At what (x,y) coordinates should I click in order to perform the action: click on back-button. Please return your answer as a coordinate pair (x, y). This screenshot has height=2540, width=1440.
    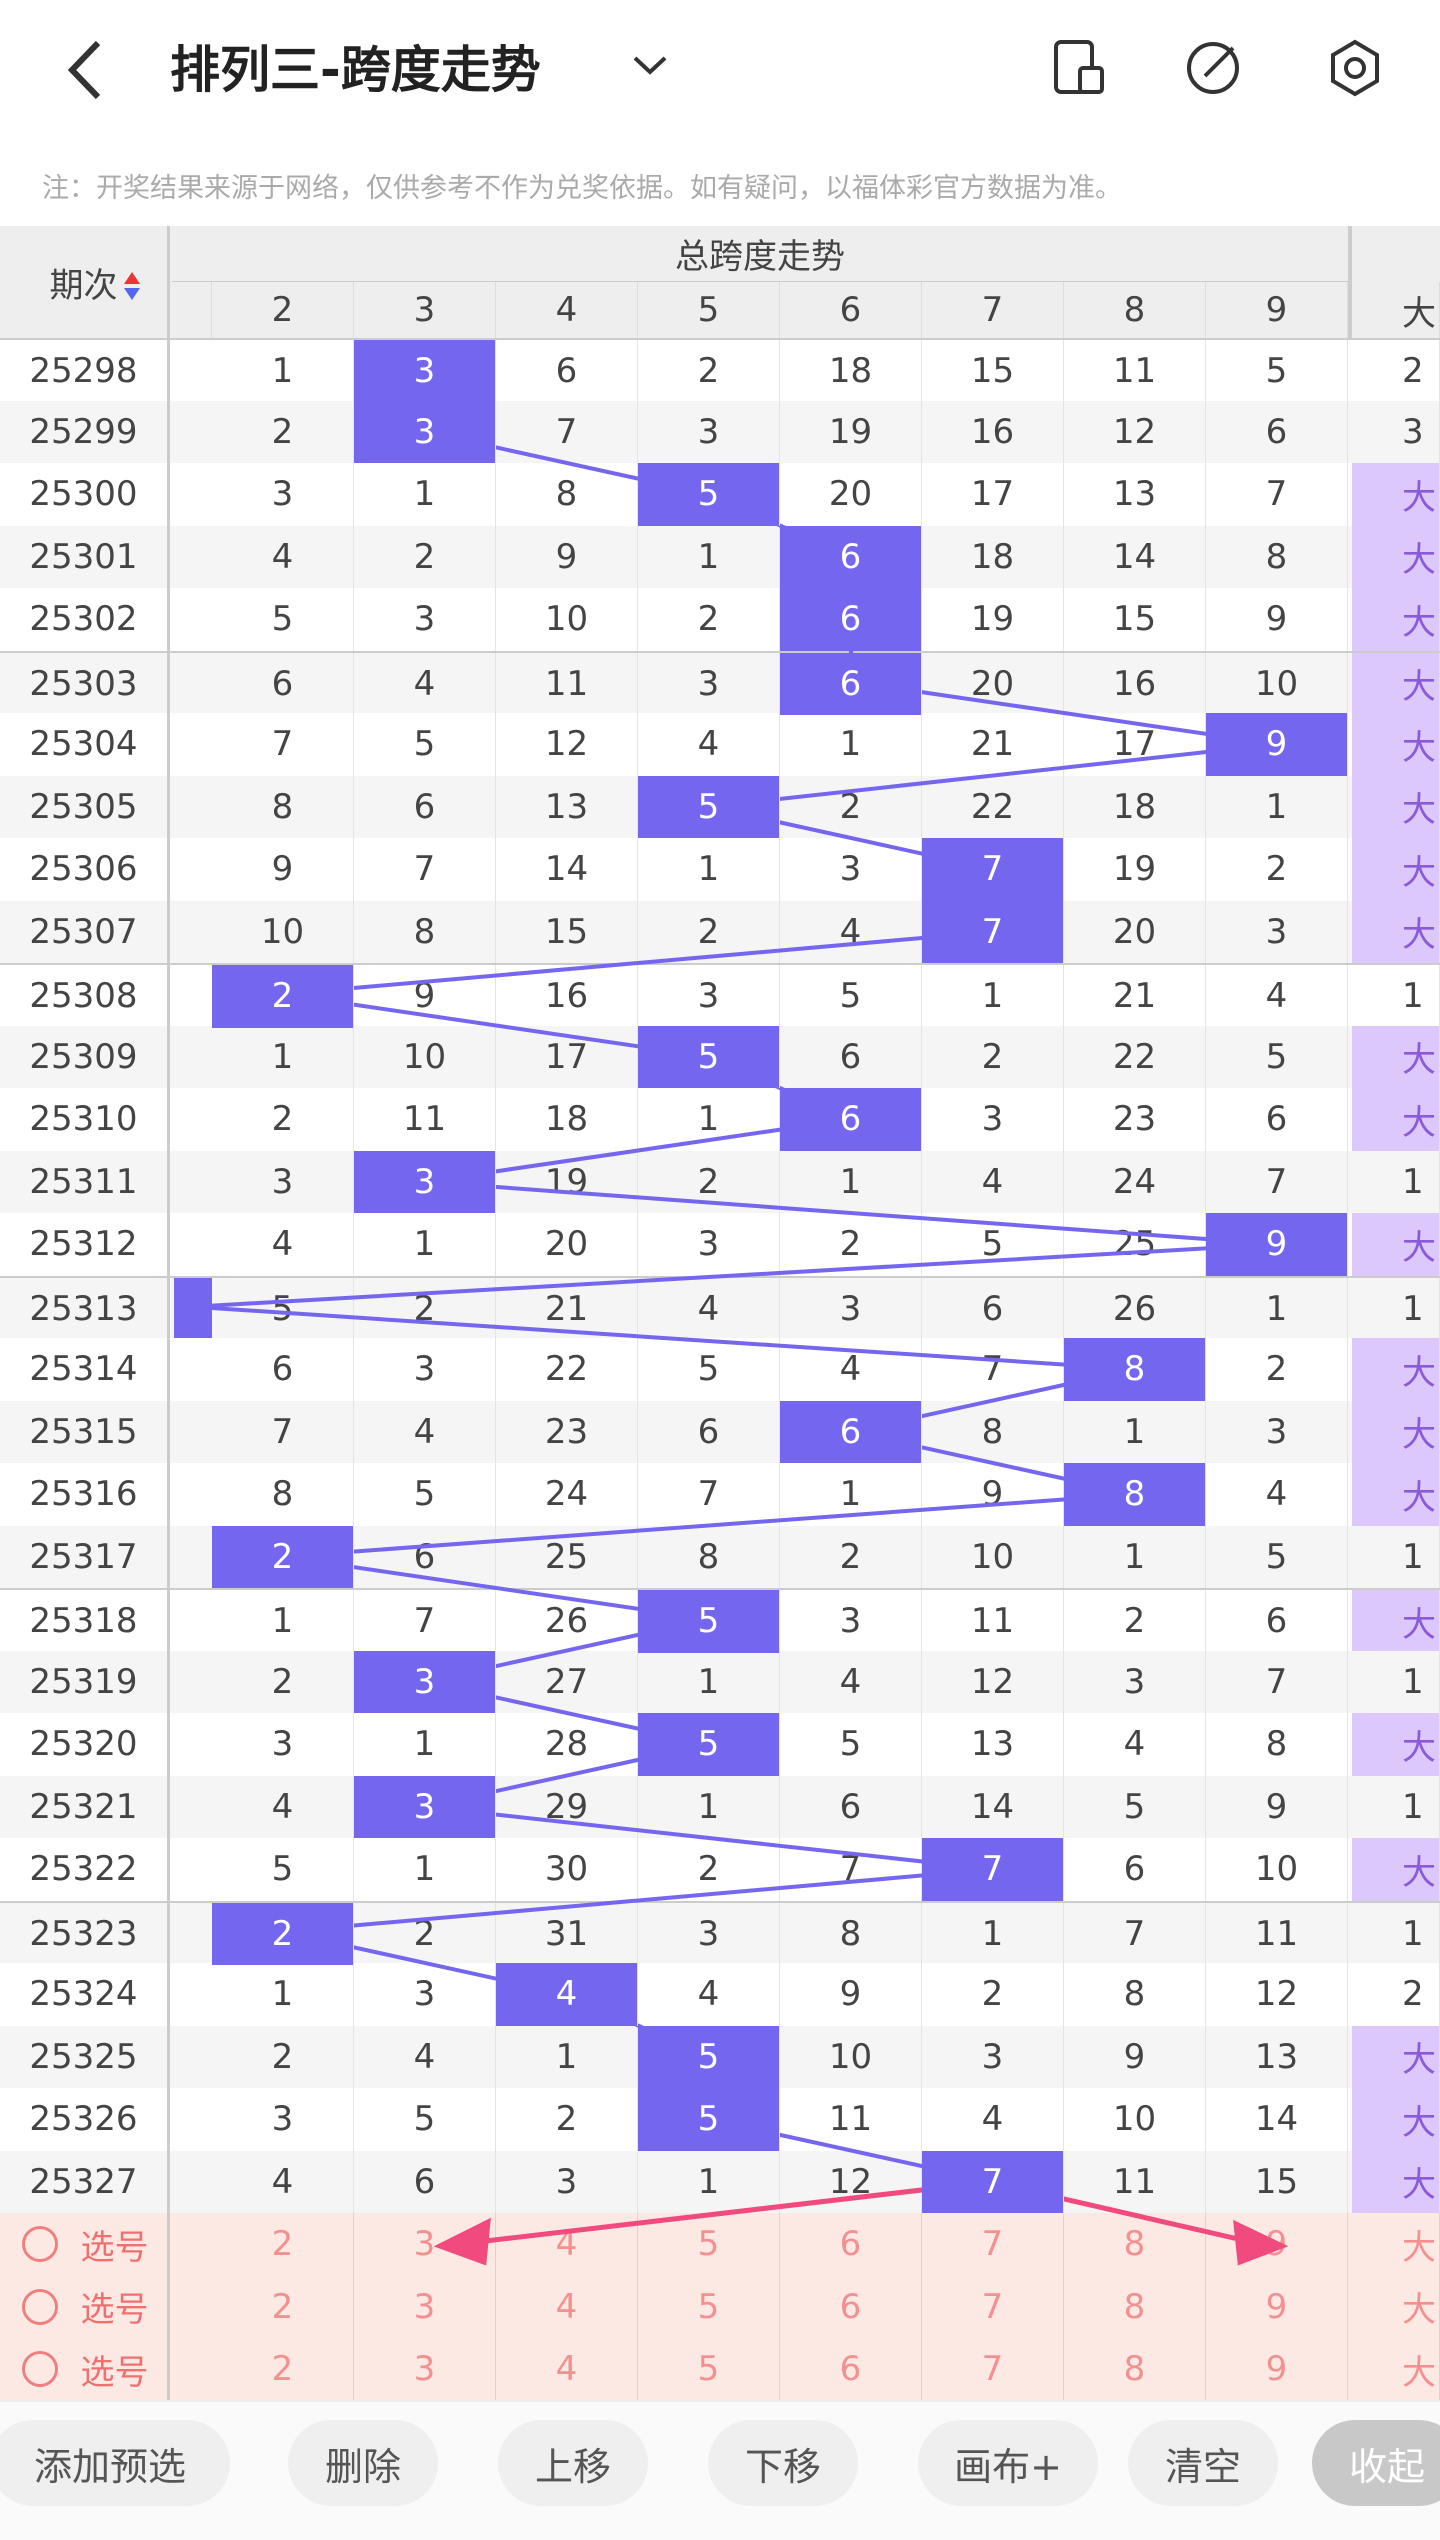
    Looking at the image, I should click on (85, 70).